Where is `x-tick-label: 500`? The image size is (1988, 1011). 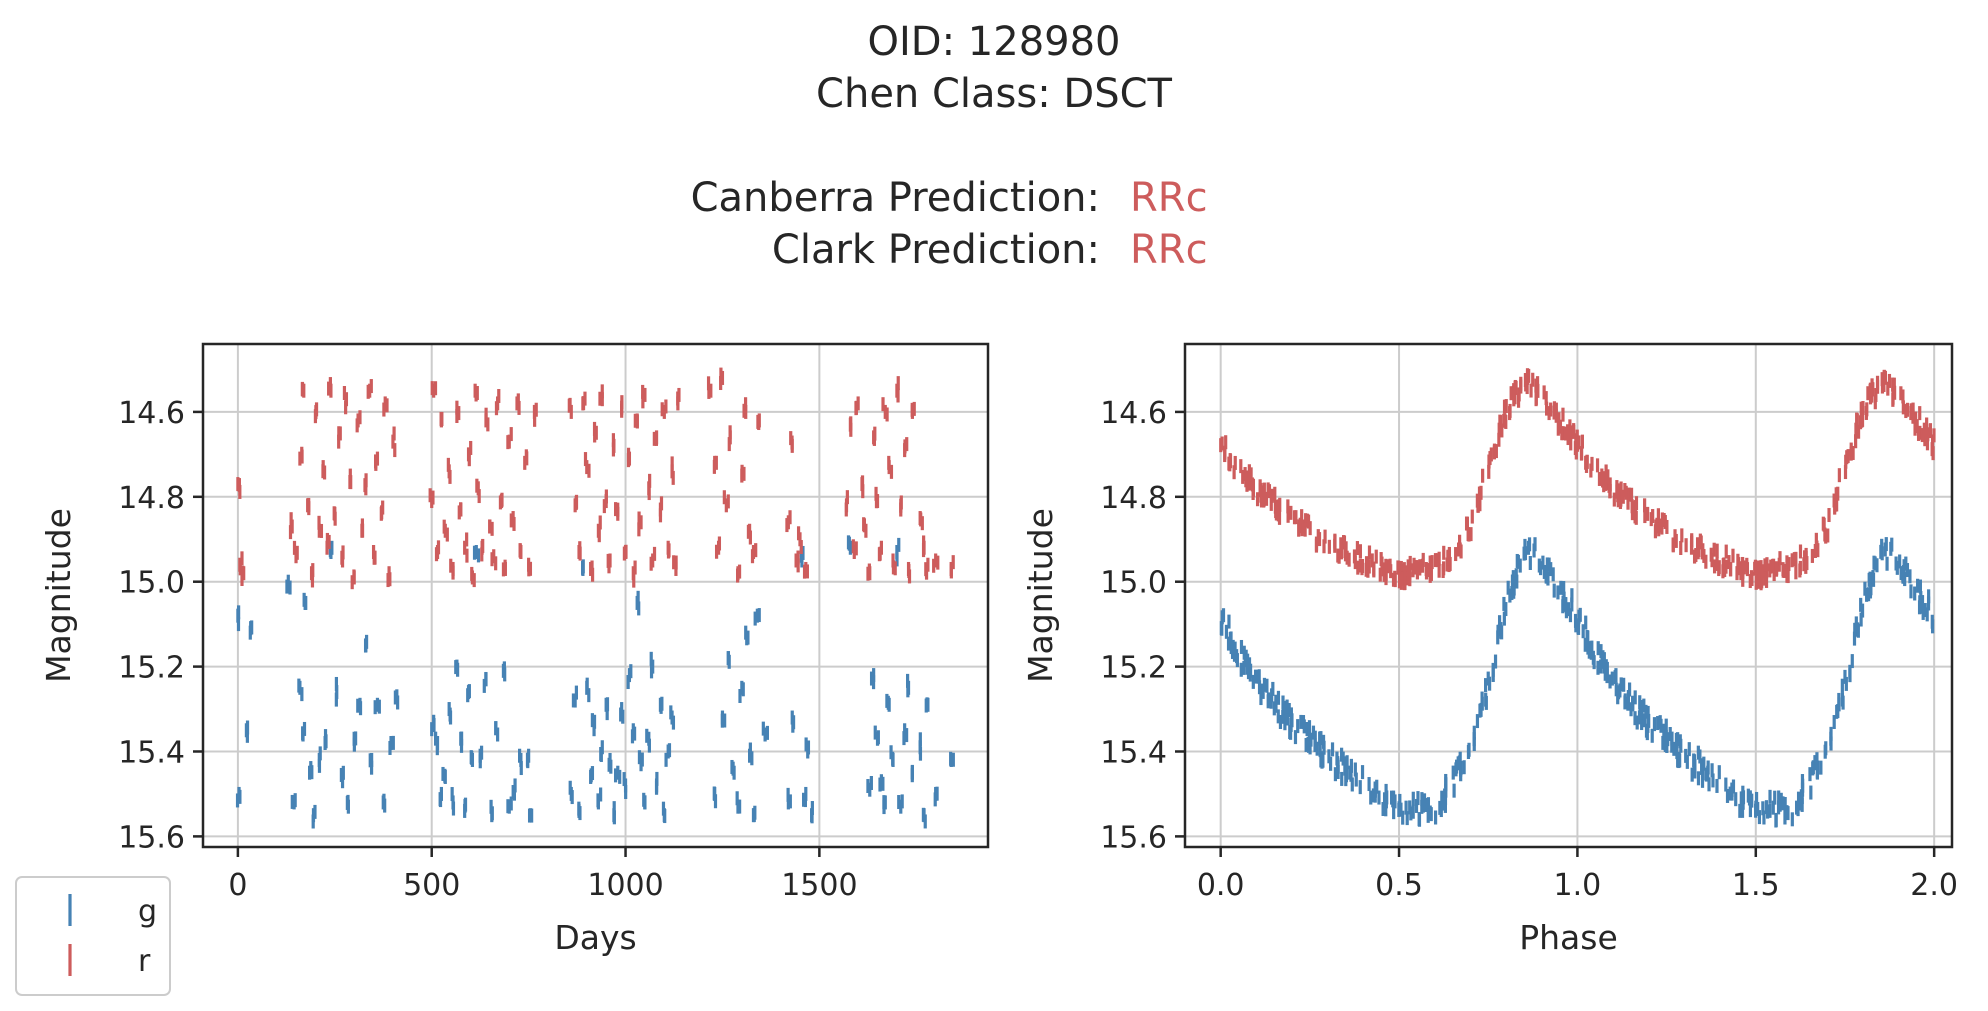 x-tick-label: 500 is located at coordinates (431, 885).